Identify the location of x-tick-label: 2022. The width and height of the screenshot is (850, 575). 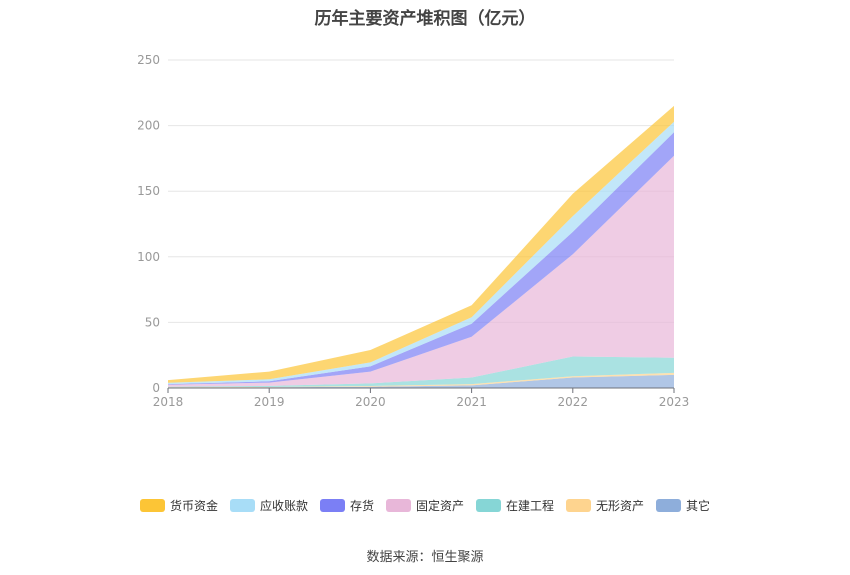
(573, 402).